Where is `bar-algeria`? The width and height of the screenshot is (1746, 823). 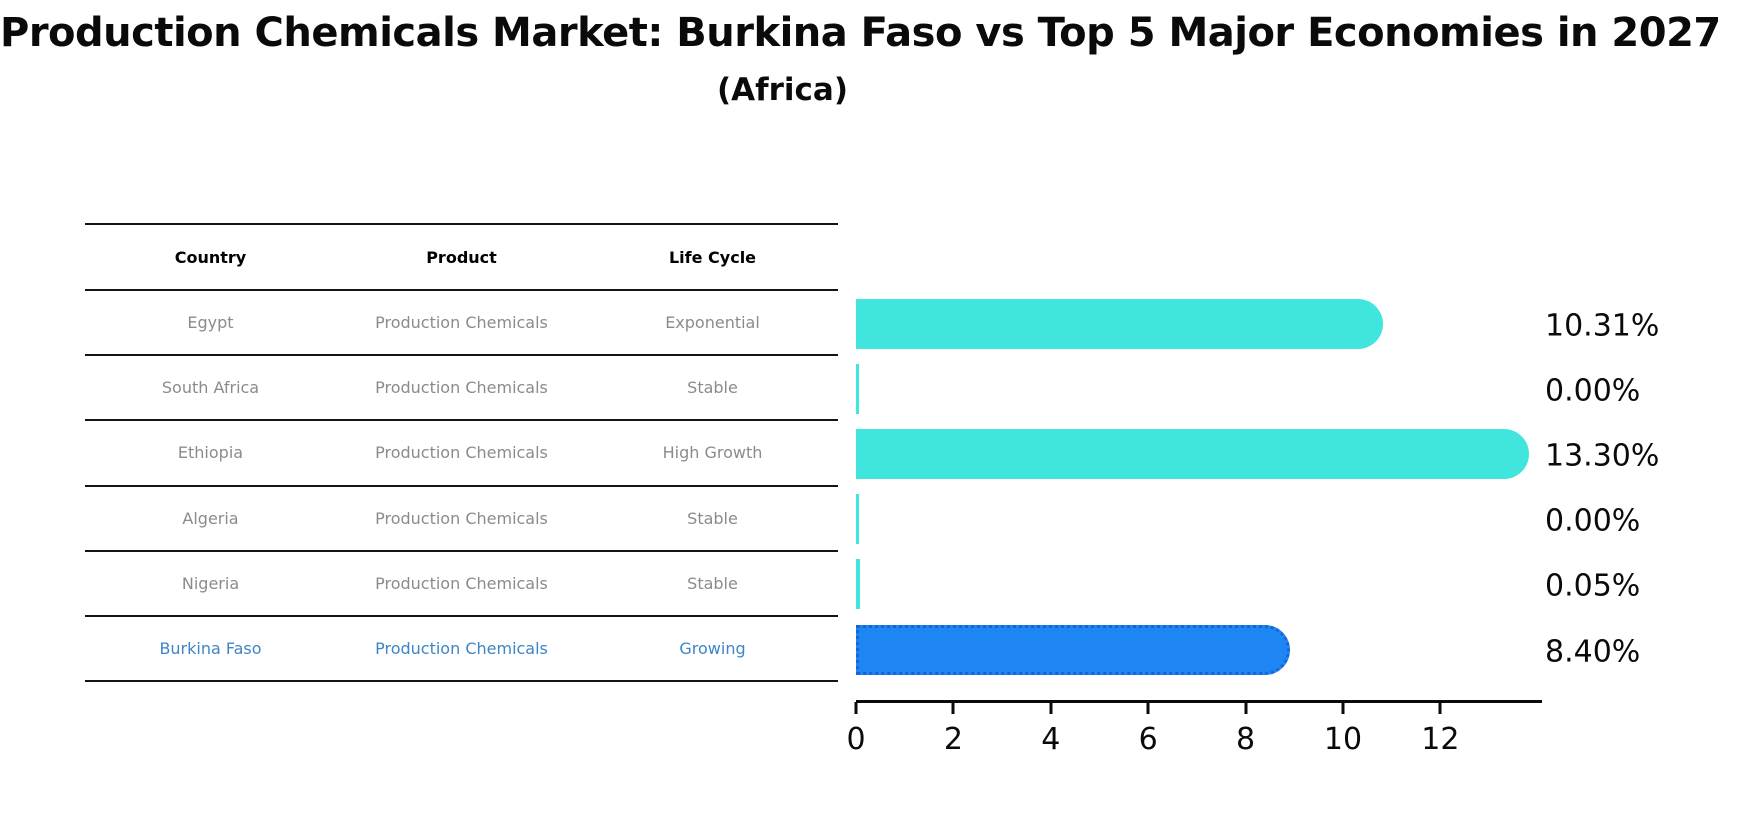
bar-algeria is located at coordinates (857, 519).